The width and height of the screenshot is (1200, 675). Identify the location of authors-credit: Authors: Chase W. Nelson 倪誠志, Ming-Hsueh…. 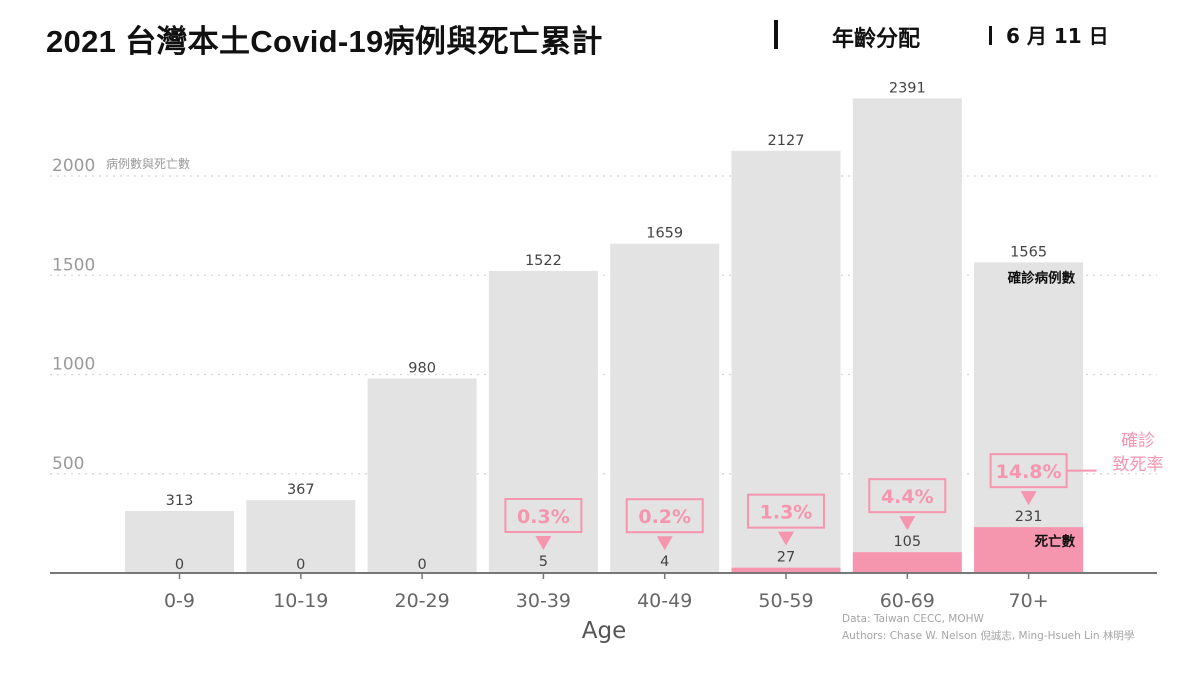
(988, 636).